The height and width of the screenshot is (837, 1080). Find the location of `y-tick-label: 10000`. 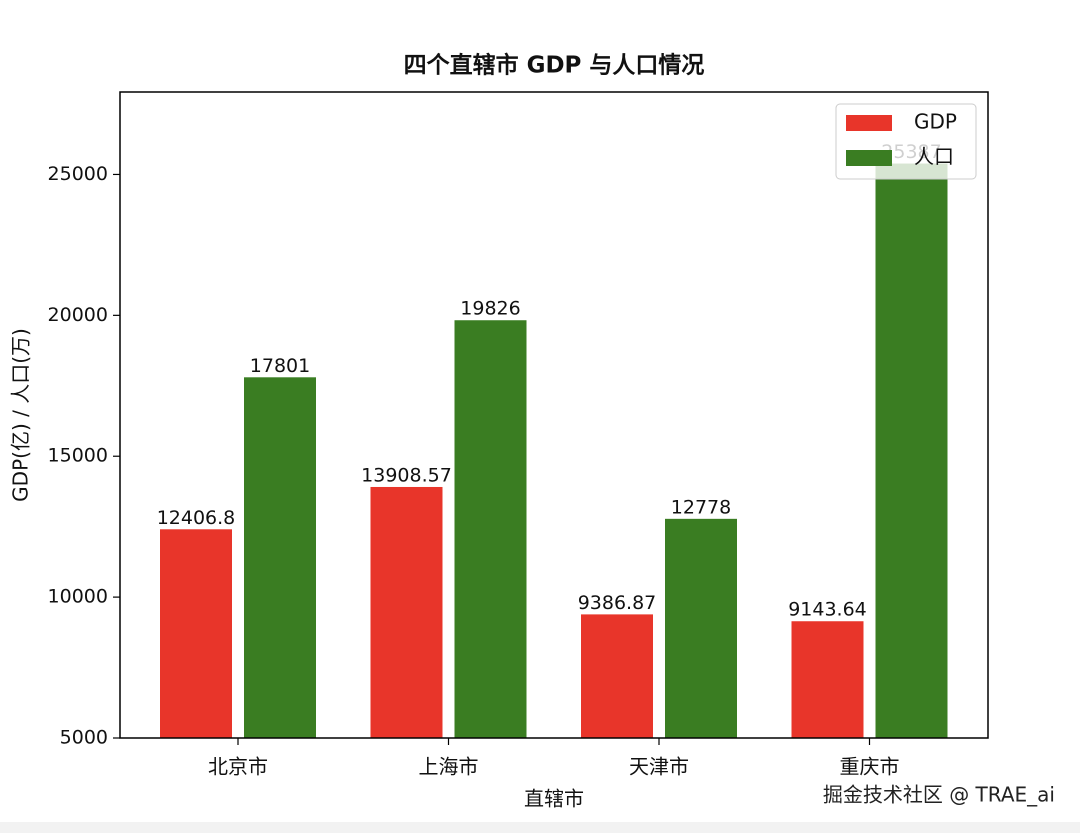

y-tick-label: 10000 is located at coordinates (78, 597).